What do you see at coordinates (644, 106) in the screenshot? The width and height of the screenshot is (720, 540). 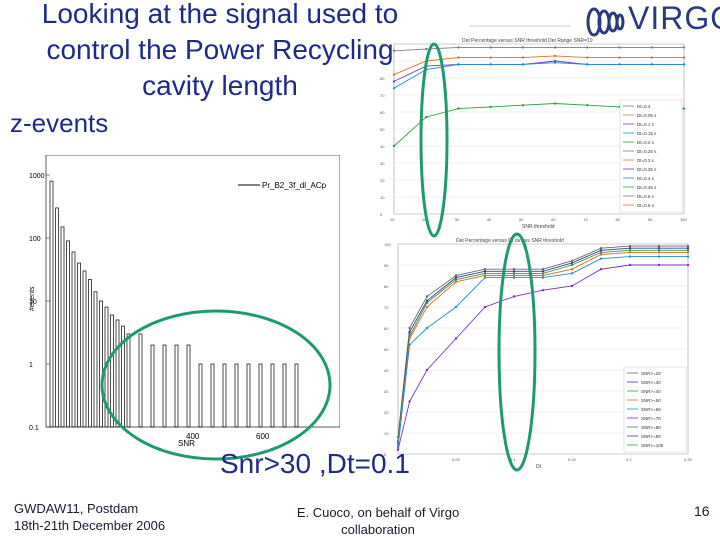 I see `legend-label: Dt=0.4` at bounding box center [644, 106].